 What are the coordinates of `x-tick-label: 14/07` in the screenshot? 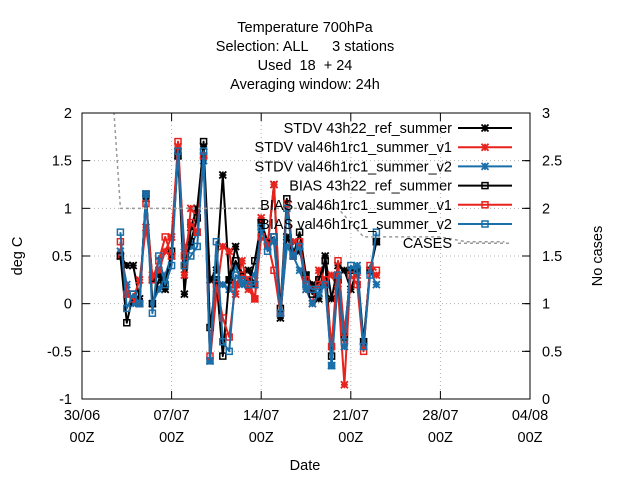 It's located at (261, 416).